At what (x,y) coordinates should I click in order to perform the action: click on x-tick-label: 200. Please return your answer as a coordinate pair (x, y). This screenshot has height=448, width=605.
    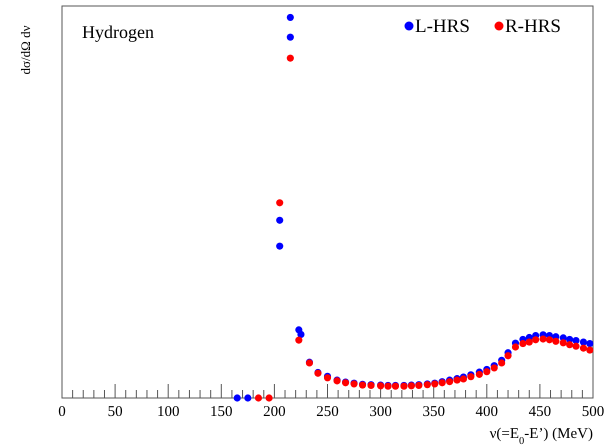
    Looking at the image, I should click on (274, 412).